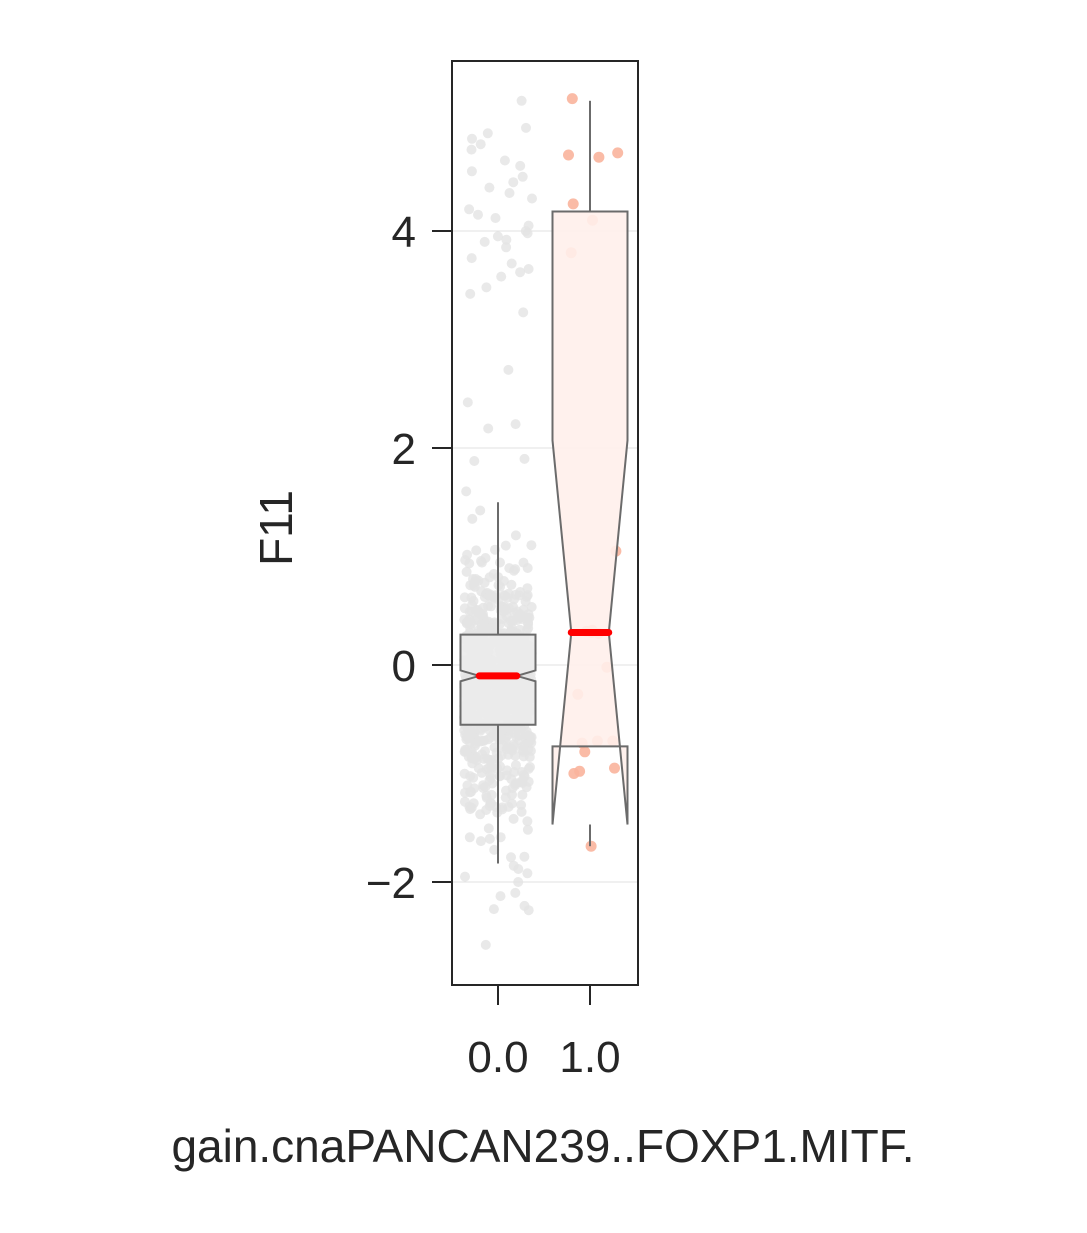  Describe the element at coordinates (589, 1057) in the screenshot. I see `x-tick-label: 1.0` at that location.